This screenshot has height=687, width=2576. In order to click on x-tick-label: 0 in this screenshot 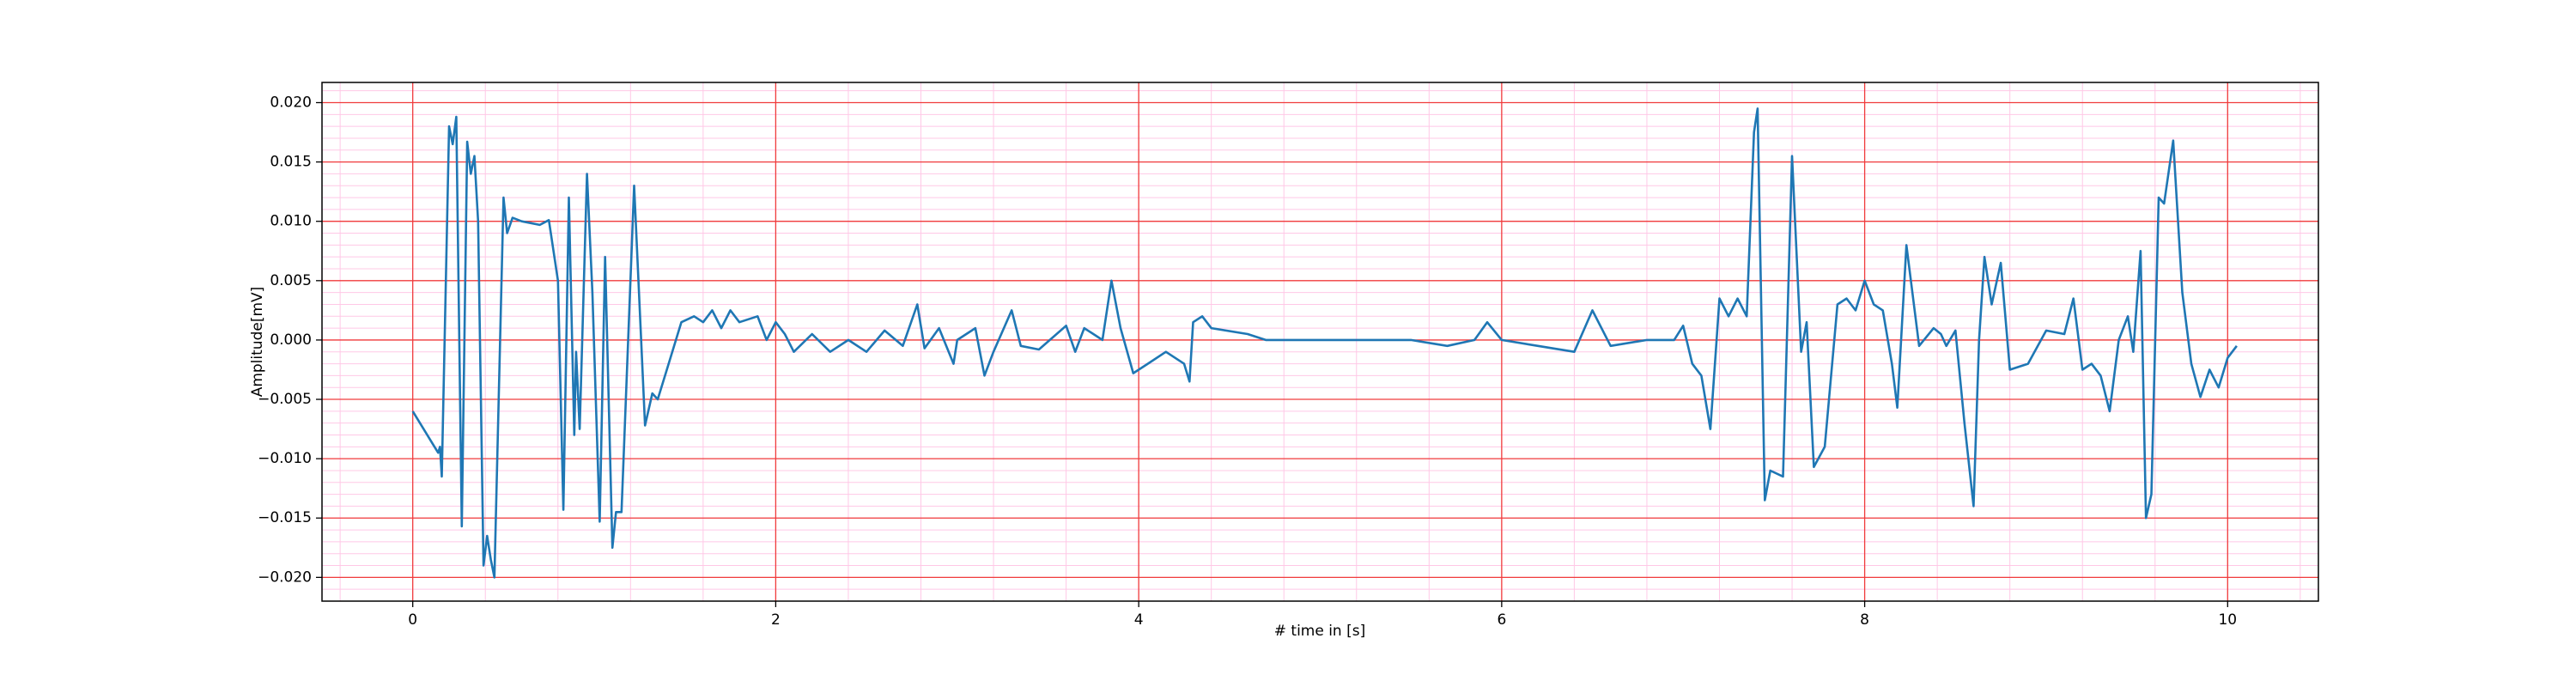, I will do `click(412, 620)`.